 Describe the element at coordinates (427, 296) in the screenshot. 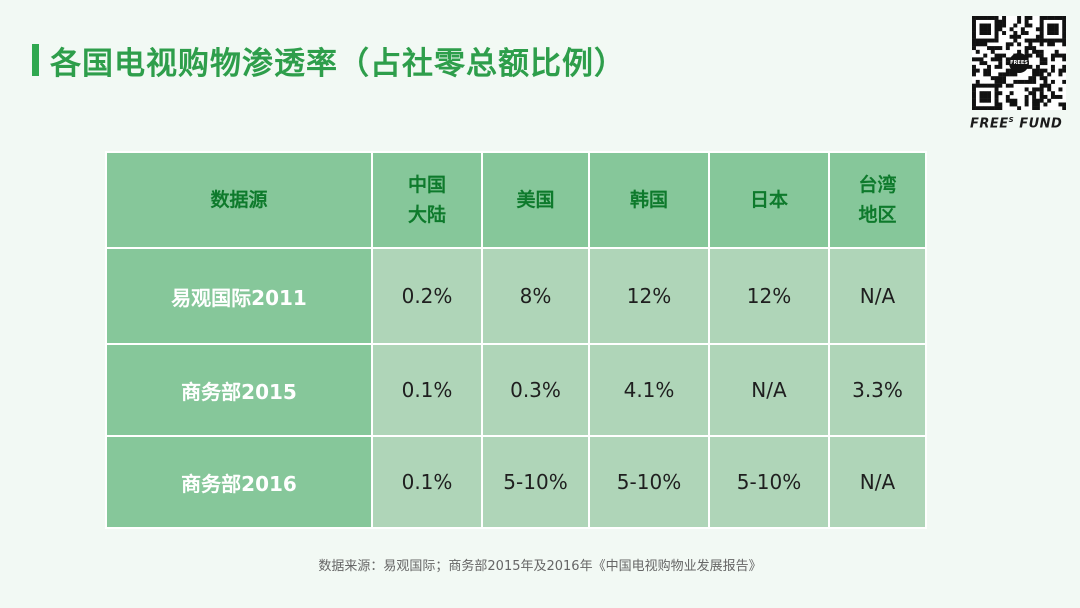

I see `table-cell: 0.2%` at that location.